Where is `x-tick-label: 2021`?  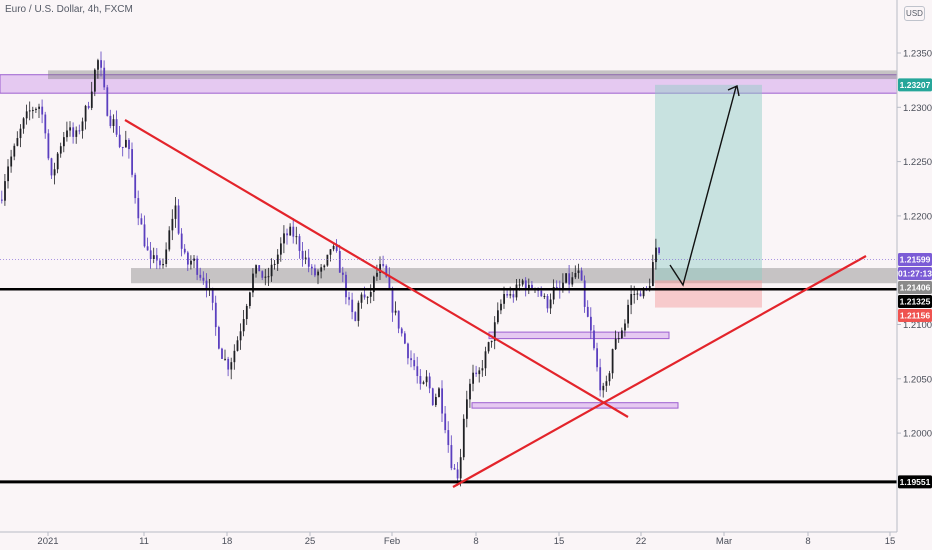 x-tick-label: 2021 is located at coordinates (47, 541).